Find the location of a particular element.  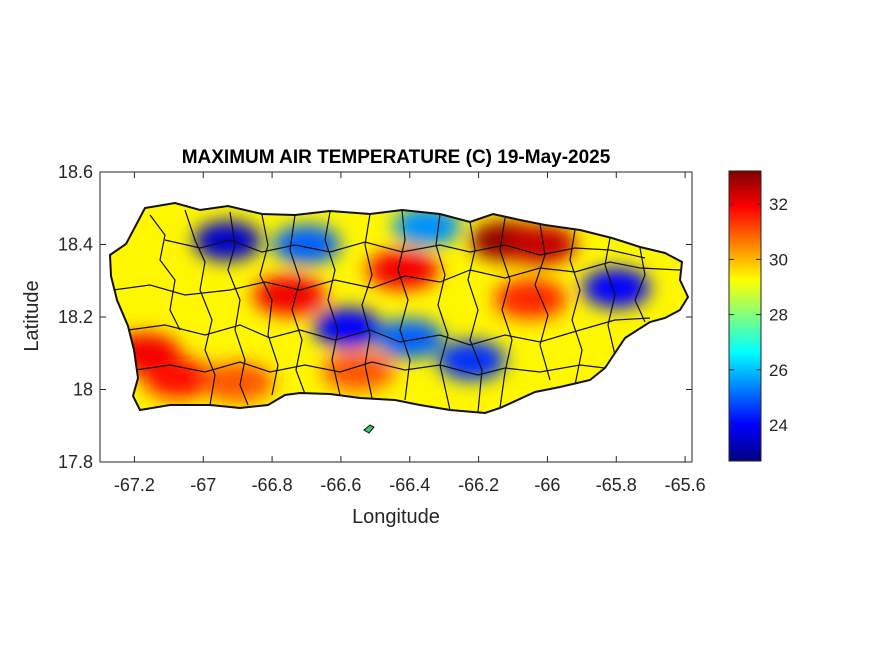

colorbar-tick-label: 26 is located at coordinates (778, 370).